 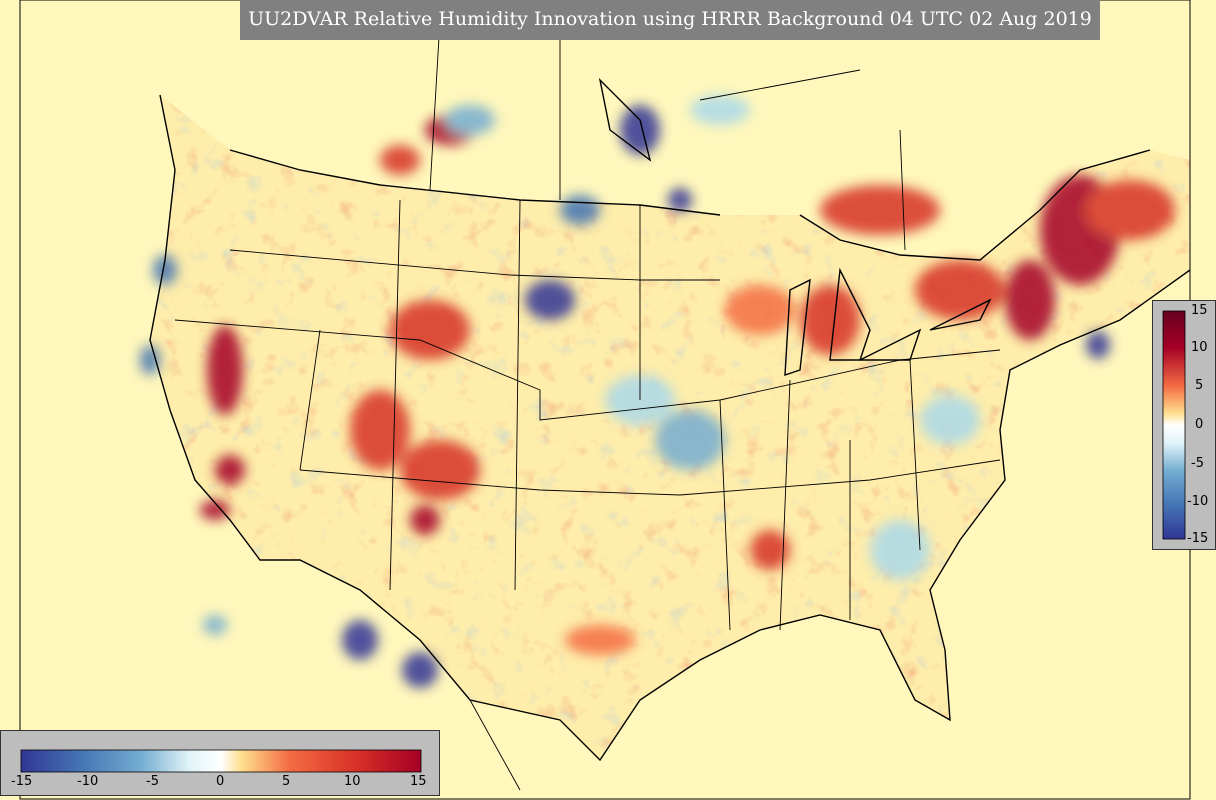 I want to click on vtick-10: 10, so click(x=1199, y=347).